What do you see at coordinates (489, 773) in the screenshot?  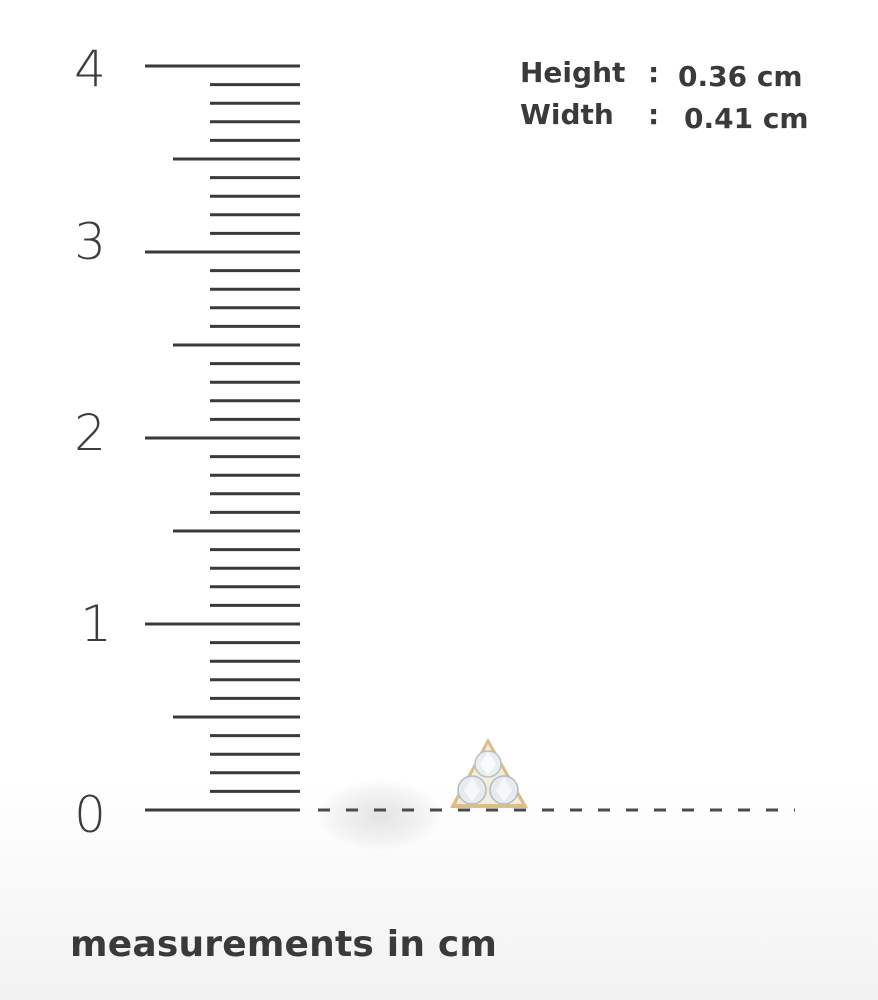 I see `trio-diamond-stud-earring-icon` at bounding box center [489, 773].